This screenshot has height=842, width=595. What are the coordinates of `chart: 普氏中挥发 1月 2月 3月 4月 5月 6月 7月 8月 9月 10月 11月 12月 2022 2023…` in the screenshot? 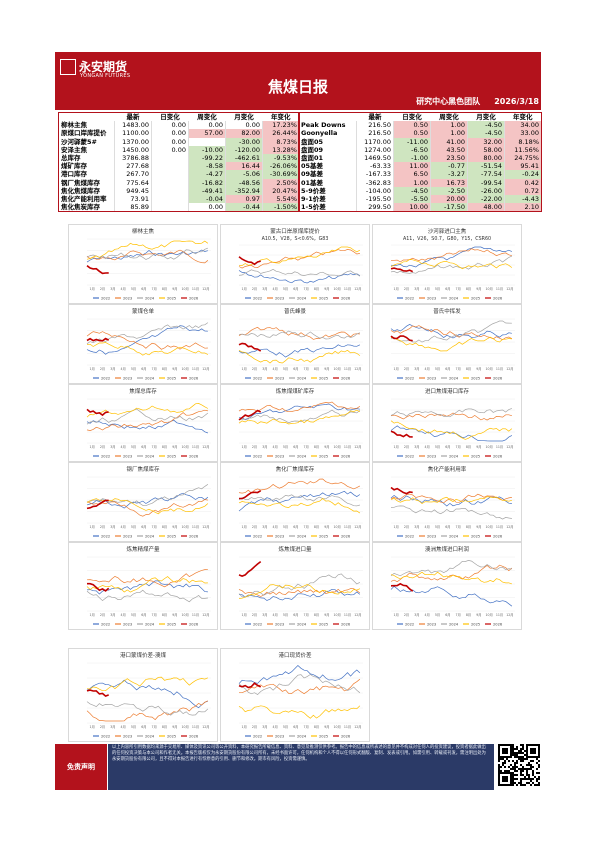 It's located at (452, 344).